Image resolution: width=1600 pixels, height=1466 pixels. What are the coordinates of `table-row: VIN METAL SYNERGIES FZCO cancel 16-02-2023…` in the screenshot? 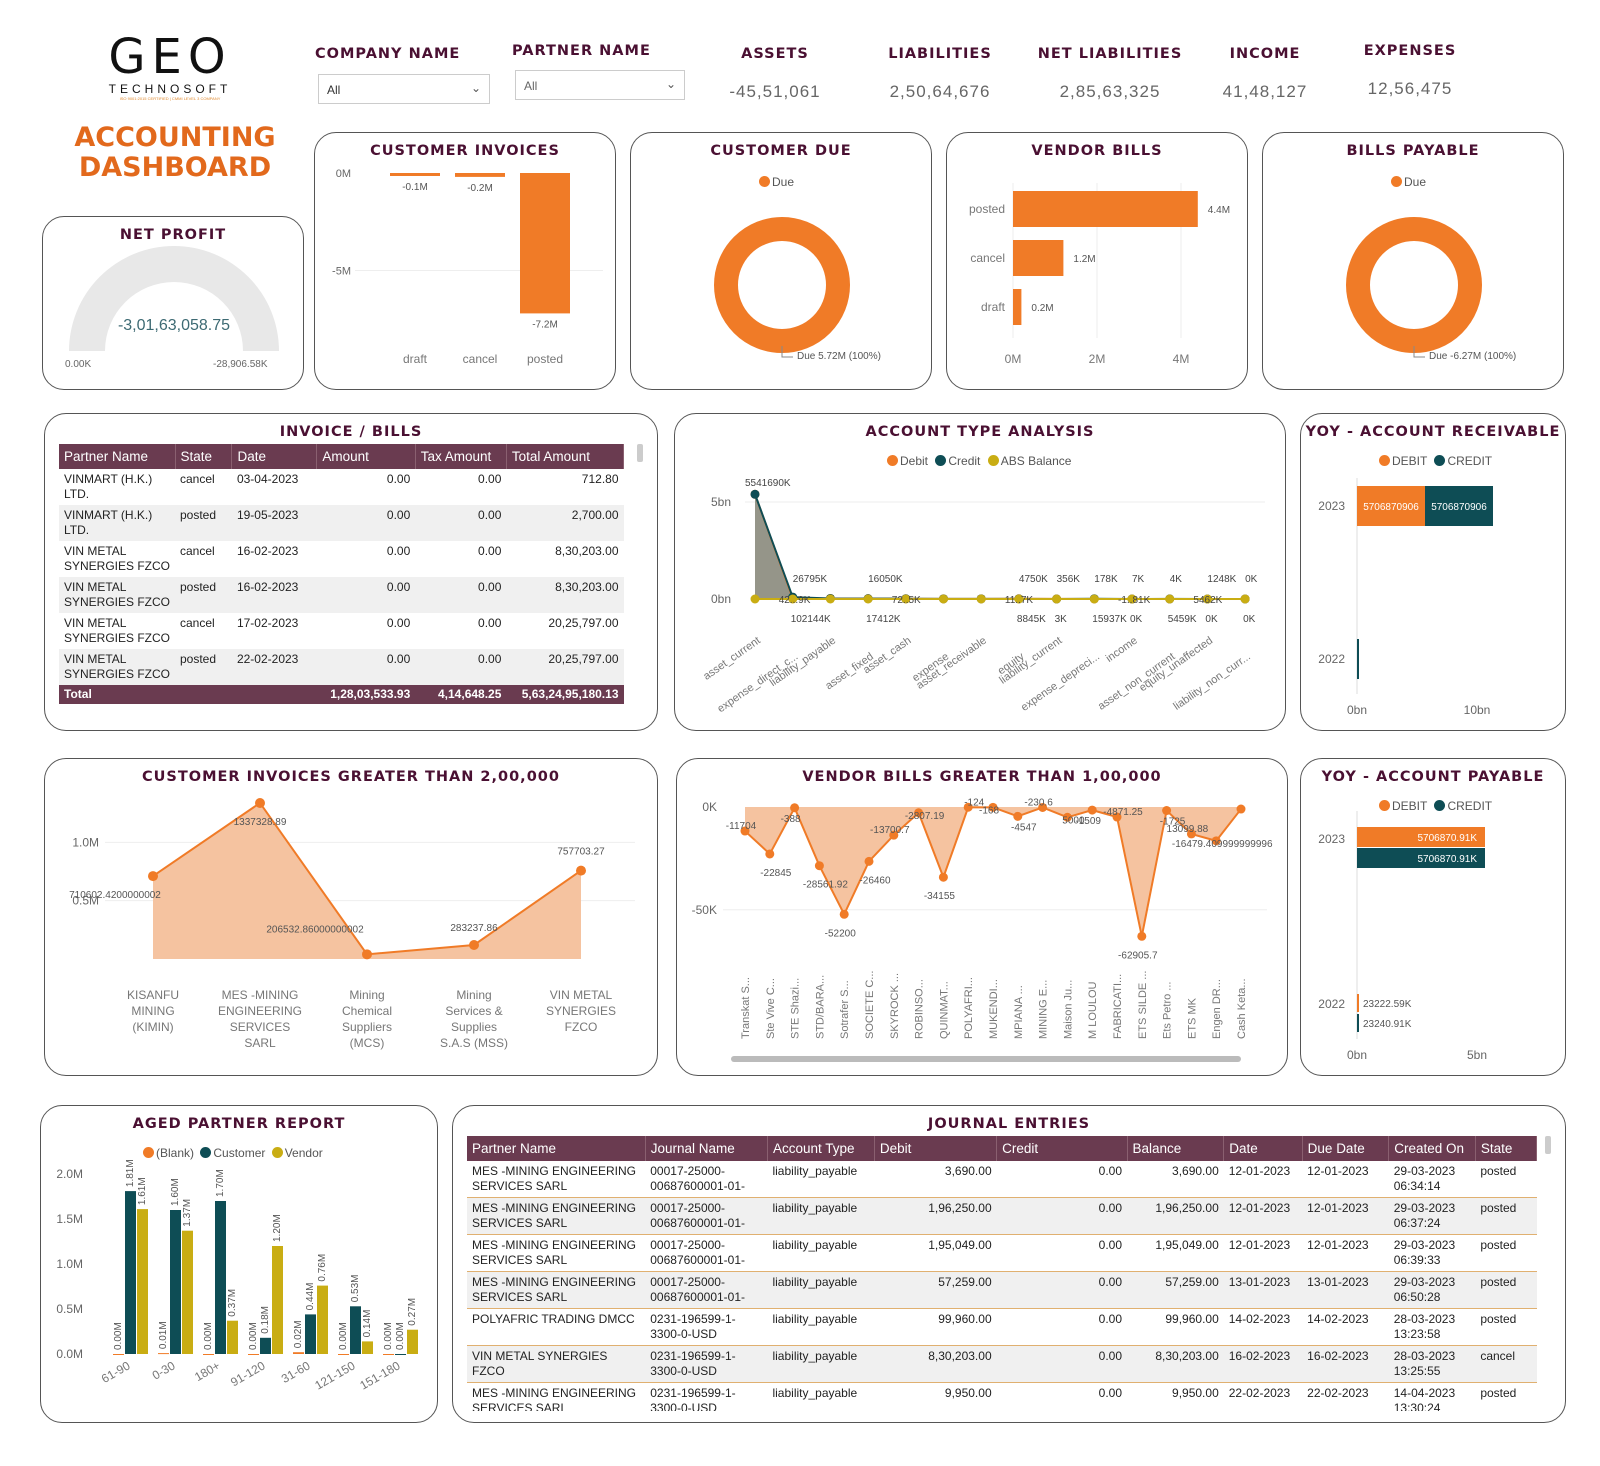 It's located at (341, 559).